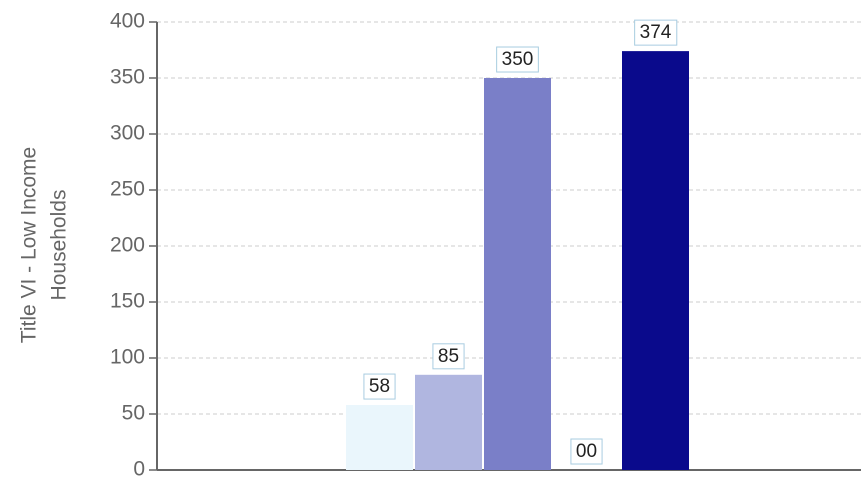  Describe the element at coordinates (59, 245) in the screenshot. I see `y-axis-label: Households` at that location.